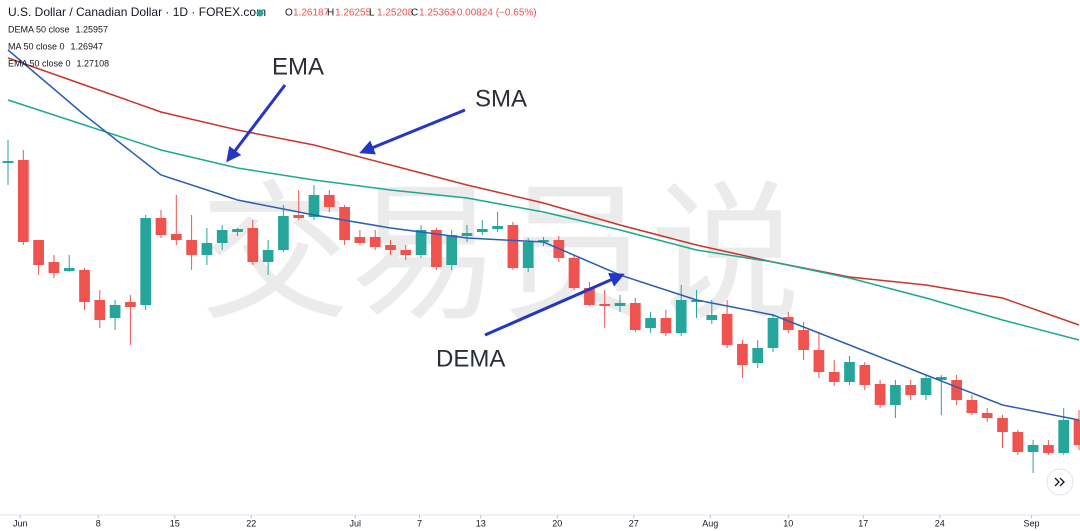 This screenshot has height=531, width=1080. Describe the element at coordinates (788, 523) in the screenshot. I see `x-tick-label: 10` at that location.